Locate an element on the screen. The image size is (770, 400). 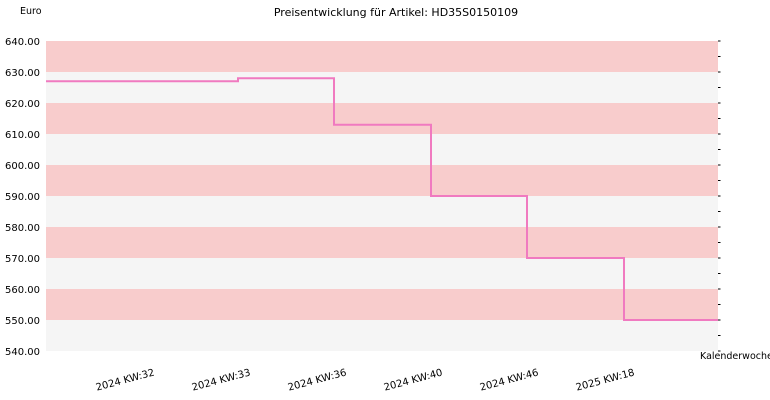
x-axis-label: Kalenderwoche is located at coordinates (735, 356).